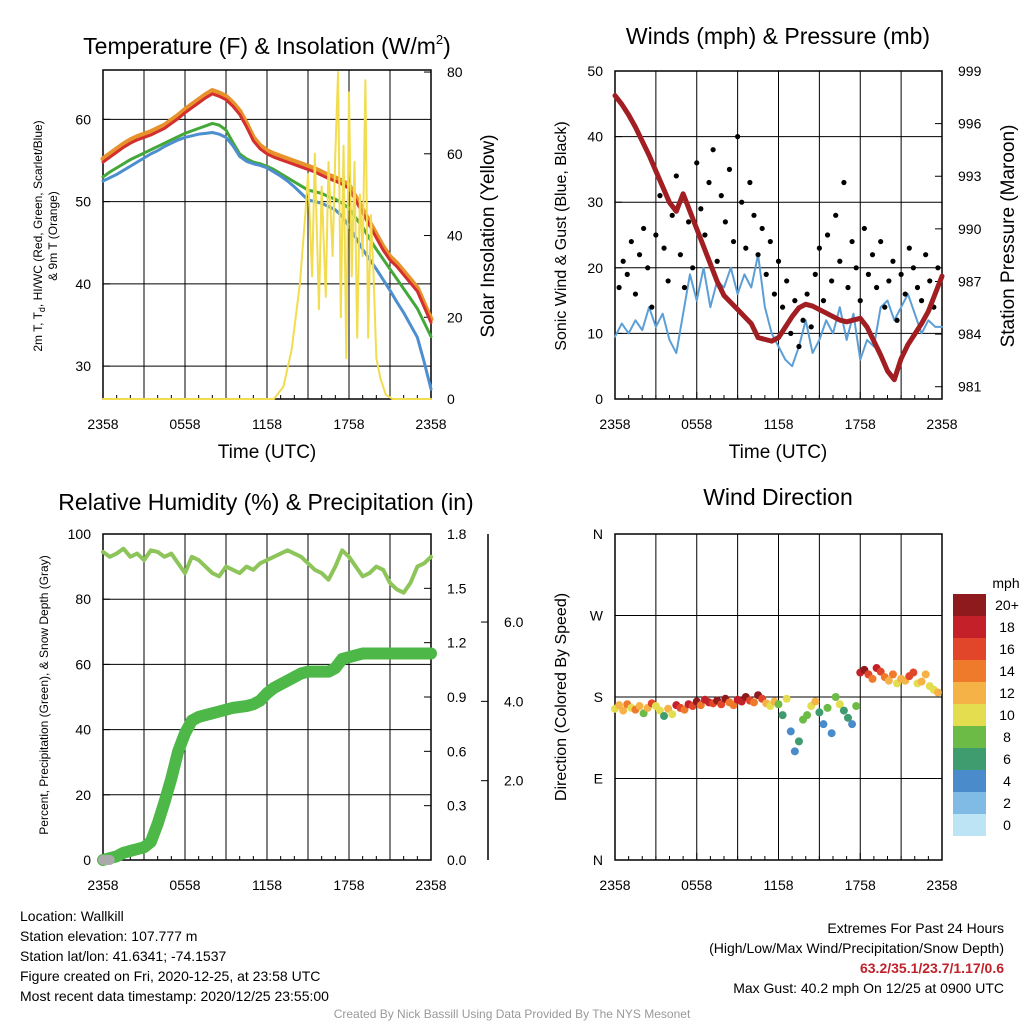  What do you see at coordinates (267, 208) in the screenshot?
I see `two-meter-temp-line` at bounding box center [267, 208].